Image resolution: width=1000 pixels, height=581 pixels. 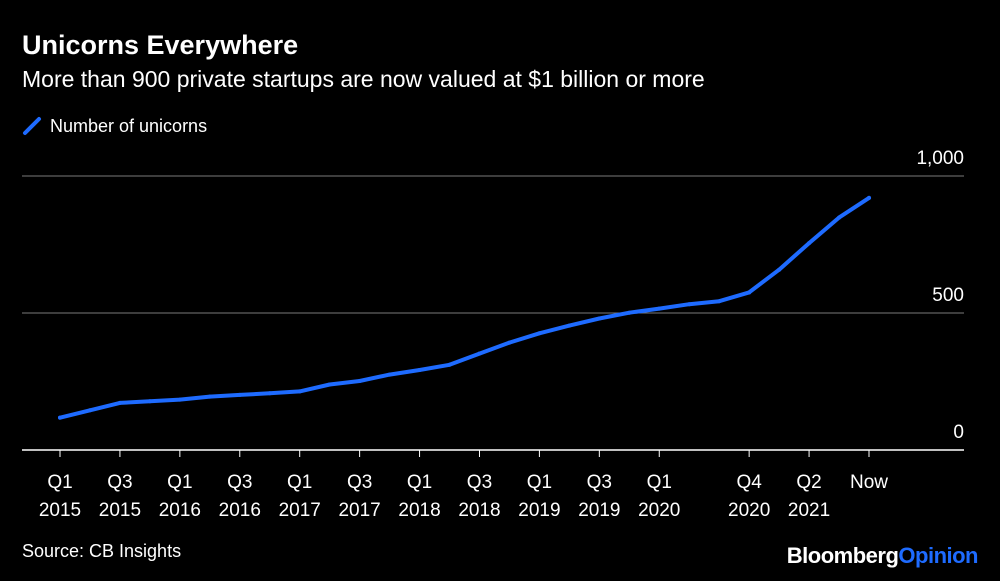 What do you see at coordinates (940, 158) in the screenshot?
I see `y-tick-label: 1,000` at bounding box center [940, 158].